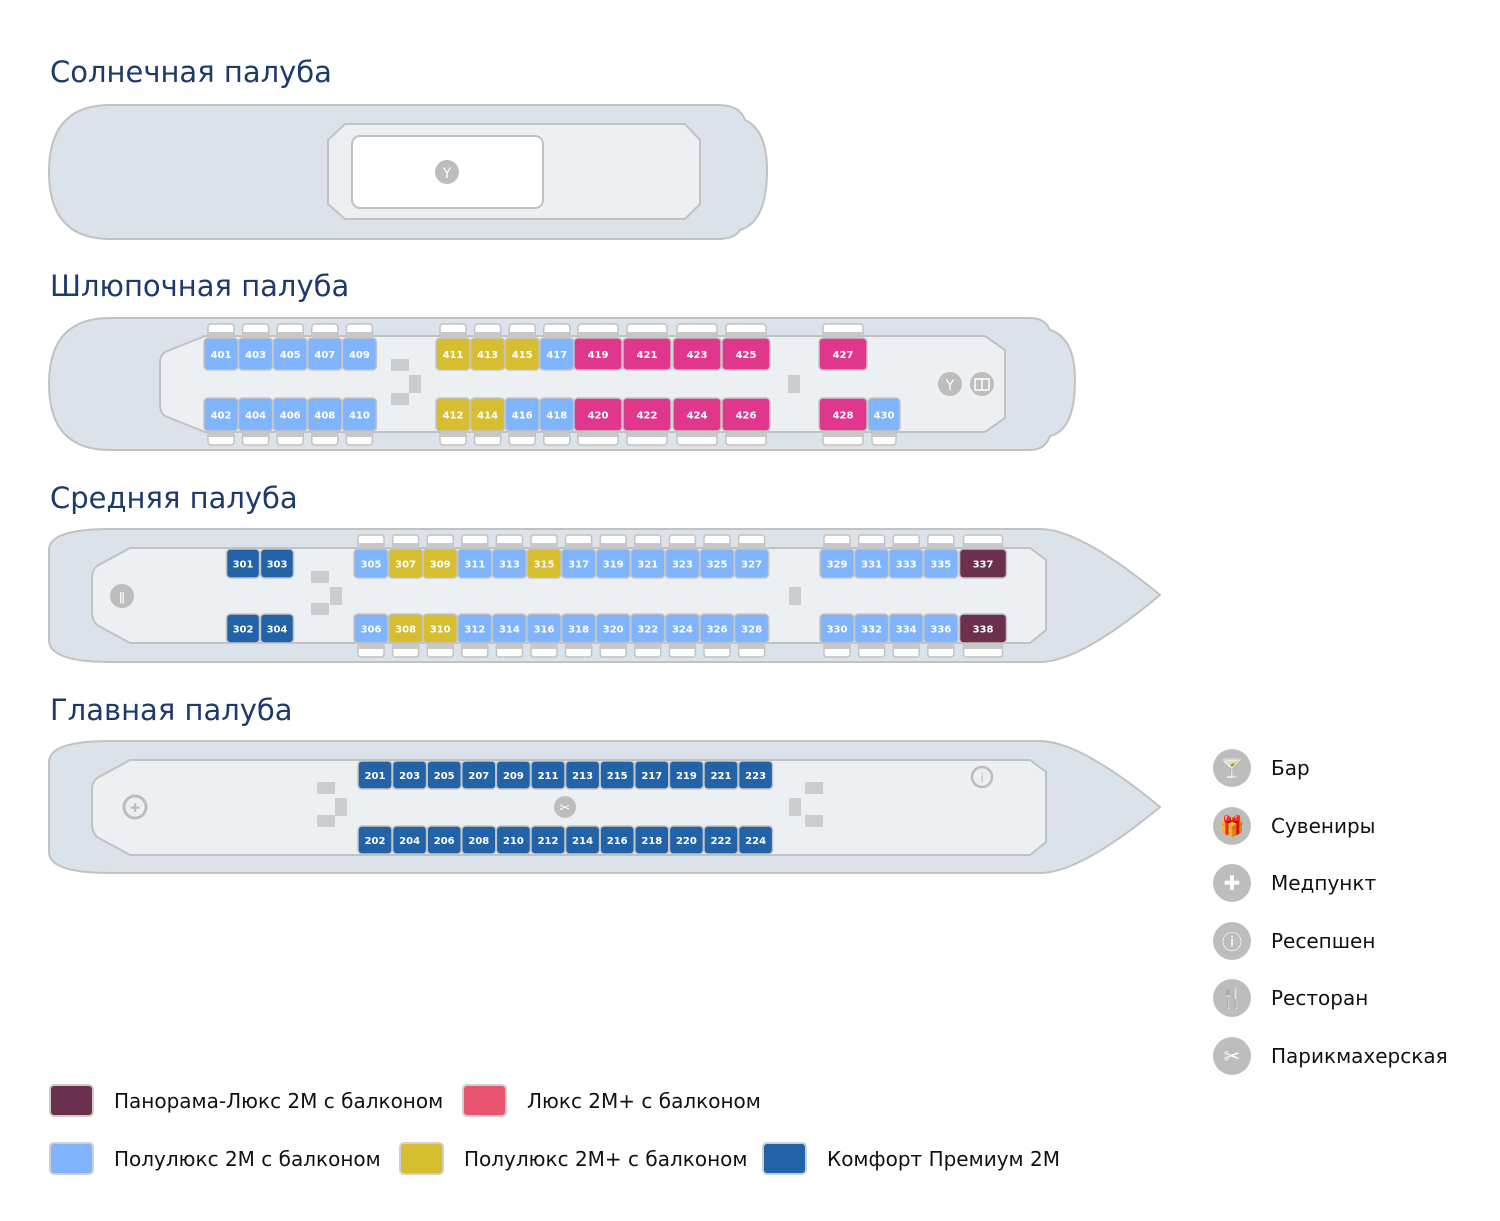  Describe the element at coordinates (871, 628) in the screenshot. I see `cabin-332: 332` at that location.